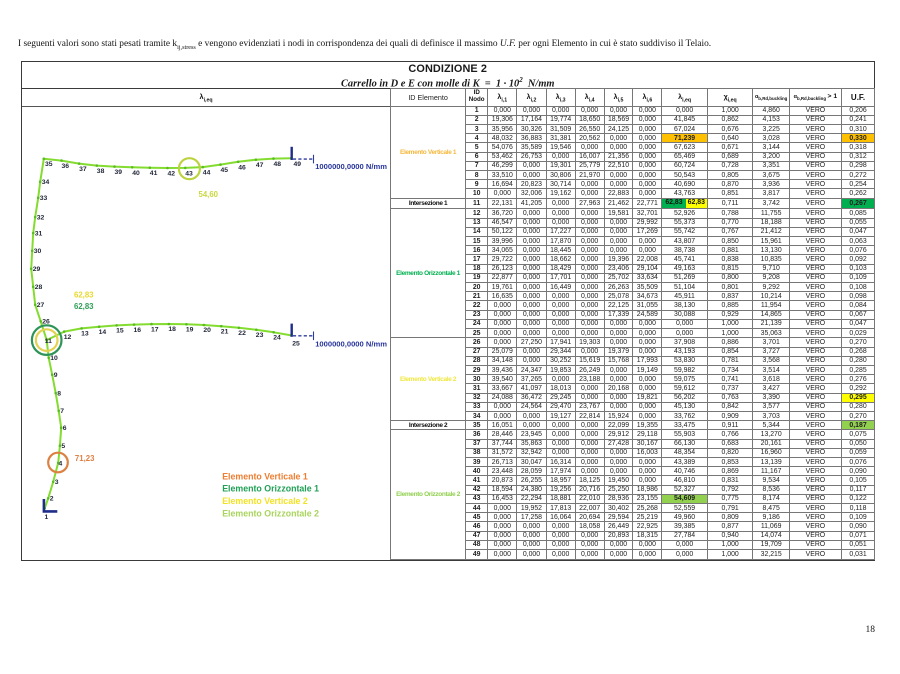 The width and height of the screenshot is (900, 674). What do you see at coordinates (265, 476) in the screenshot?
I see `svg-text: Elemento Verticale 1` at bounding box center [265, 476].